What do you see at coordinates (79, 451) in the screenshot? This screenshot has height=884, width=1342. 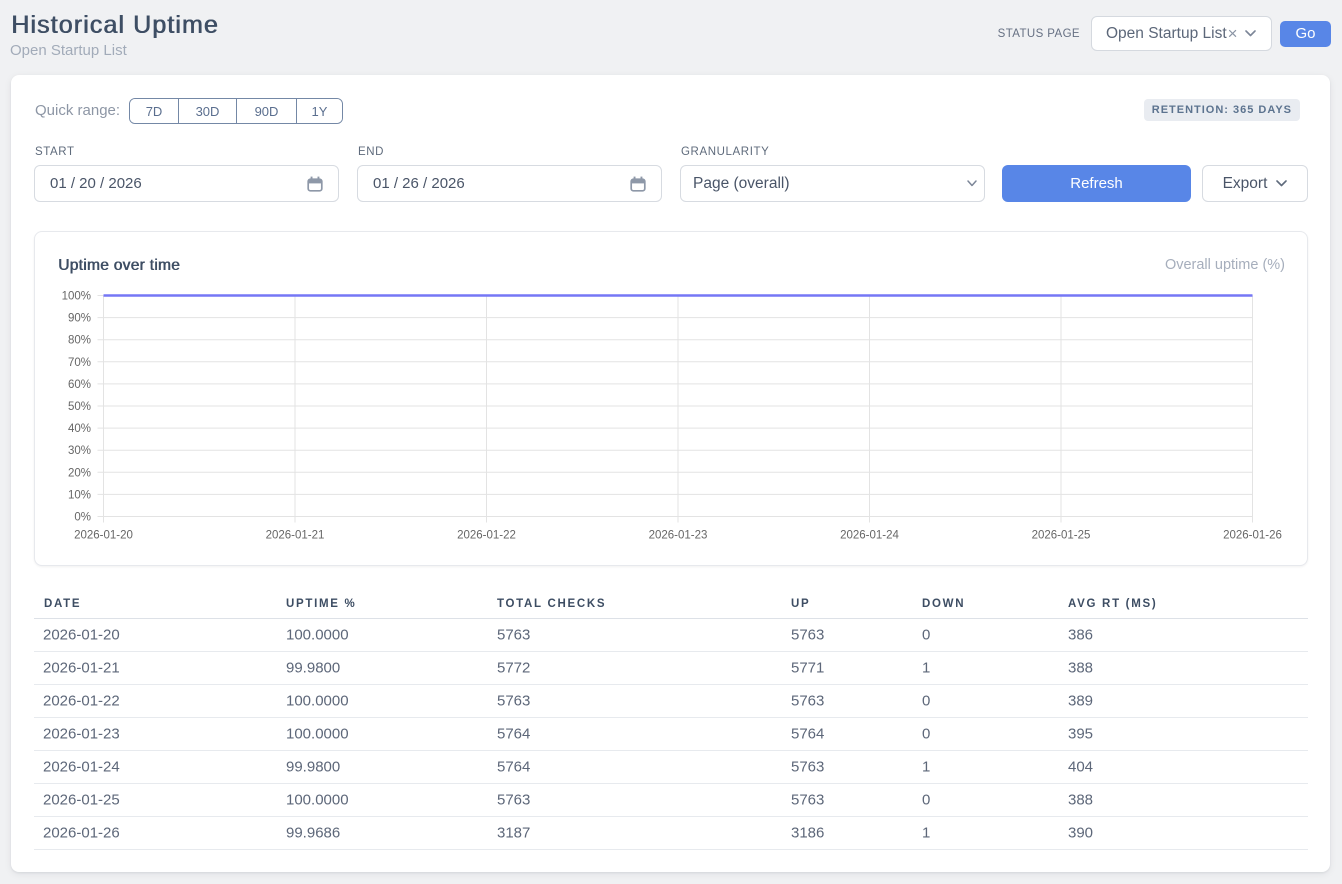 I see `svg-text: 30%` at bounding box center [79, 451].